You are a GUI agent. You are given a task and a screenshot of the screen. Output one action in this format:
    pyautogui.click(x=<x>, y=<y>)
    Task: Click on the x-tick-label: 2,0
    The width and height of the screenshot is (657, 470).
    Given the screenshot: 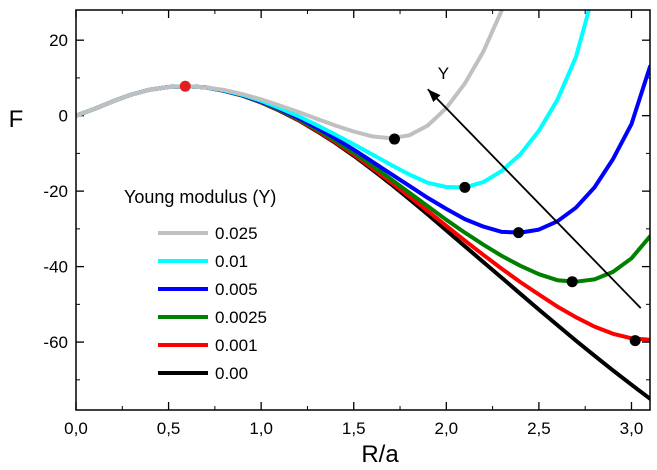 What is the action you would take?
    pyautogui.click(x=447, y=428)
    